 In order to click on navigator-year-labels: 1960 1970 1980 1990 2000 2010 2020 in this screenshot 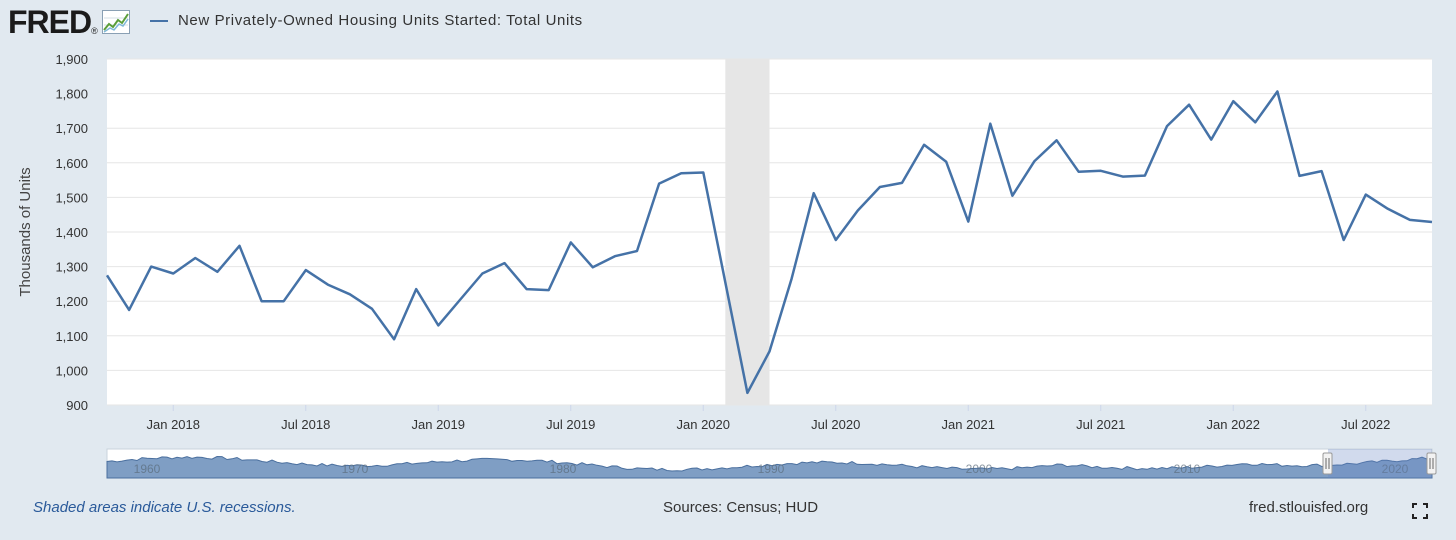, I will do `click(771, 469)`.